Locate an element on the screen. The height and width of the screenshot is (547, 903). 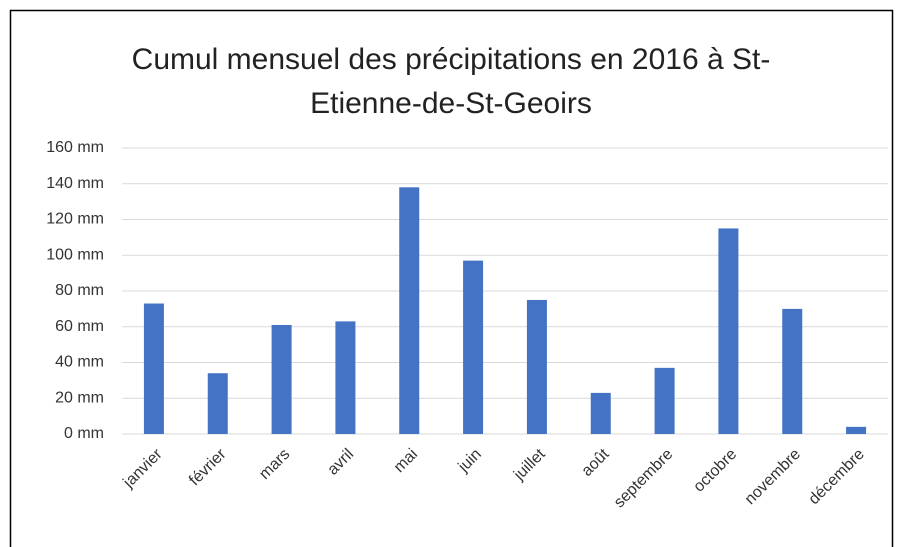
y-tick-label: 60 mm is located at coordinates (79, 326).